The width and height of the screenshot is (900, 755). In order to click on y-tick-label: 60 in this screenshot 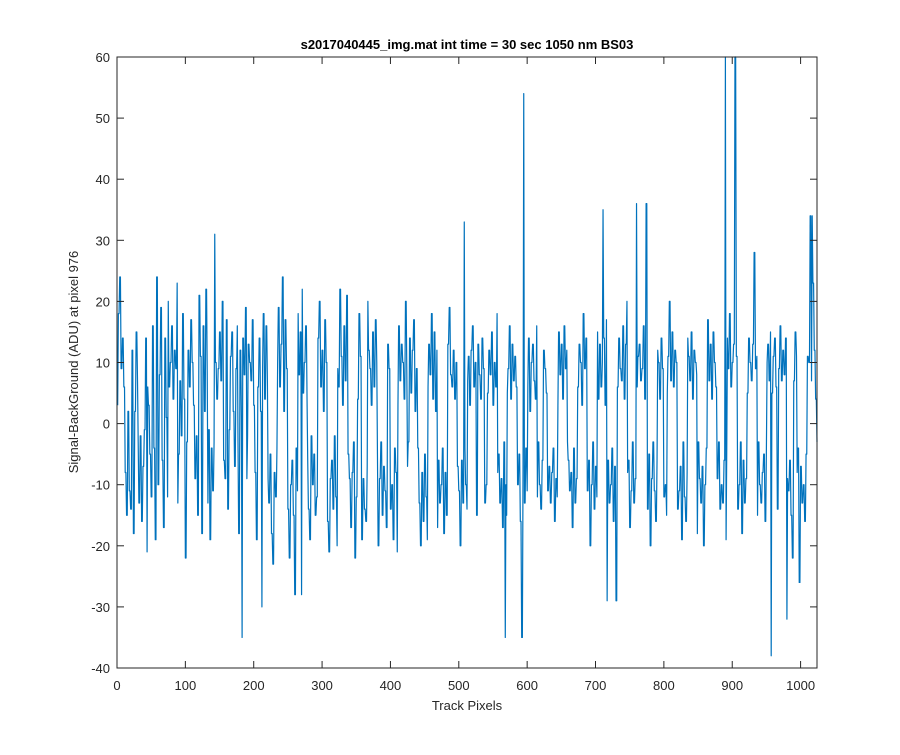, I will do `click(103, 57)`.